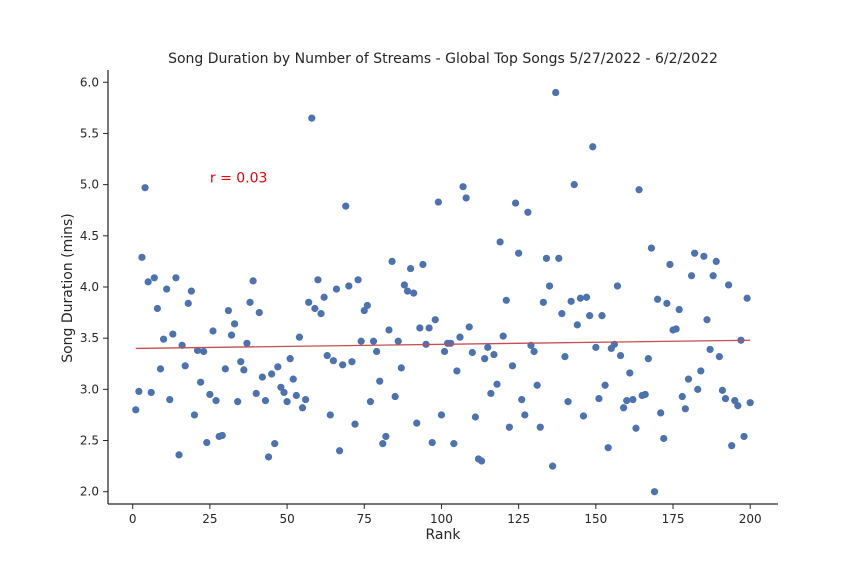 Image resolution: width=864 pixels, height=576 pixels. I want to click on x-tick-label: 200, so click(750, 519).